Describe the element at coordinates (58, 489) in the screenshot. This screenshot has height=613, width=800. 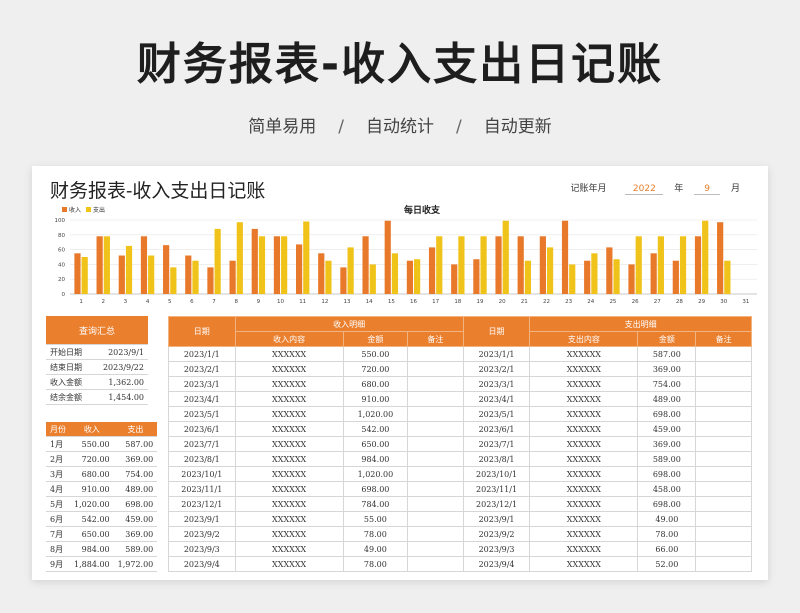
I see `month-cell: 4月` at that location.